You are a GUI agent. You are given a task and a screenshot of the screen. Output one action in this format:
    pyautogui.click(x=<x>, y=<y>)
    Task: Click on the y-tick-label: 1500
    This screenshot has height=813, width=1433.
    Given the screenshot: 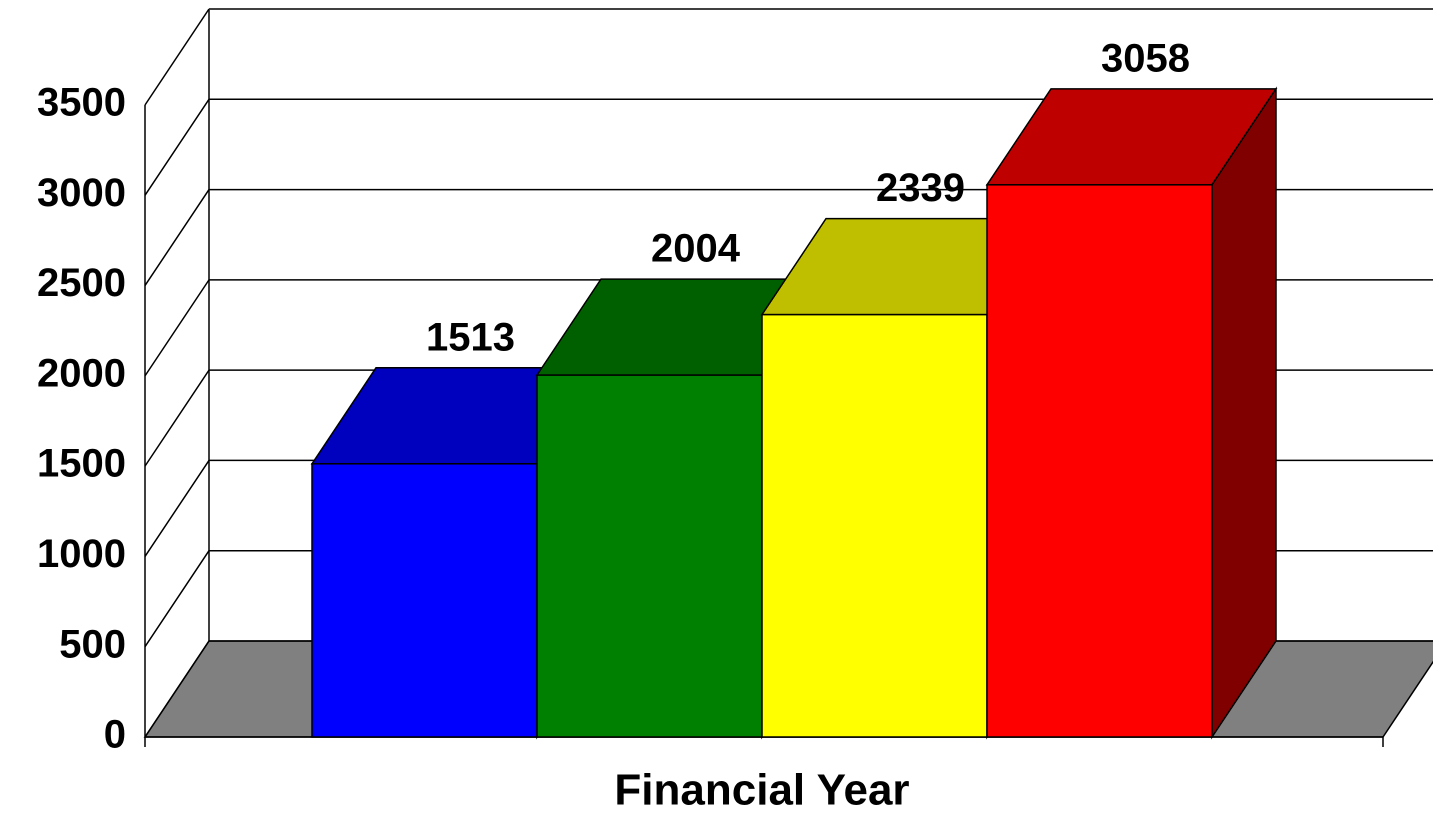 What is the action you would take?
    pyautogui.click(x=81, y=464)
    